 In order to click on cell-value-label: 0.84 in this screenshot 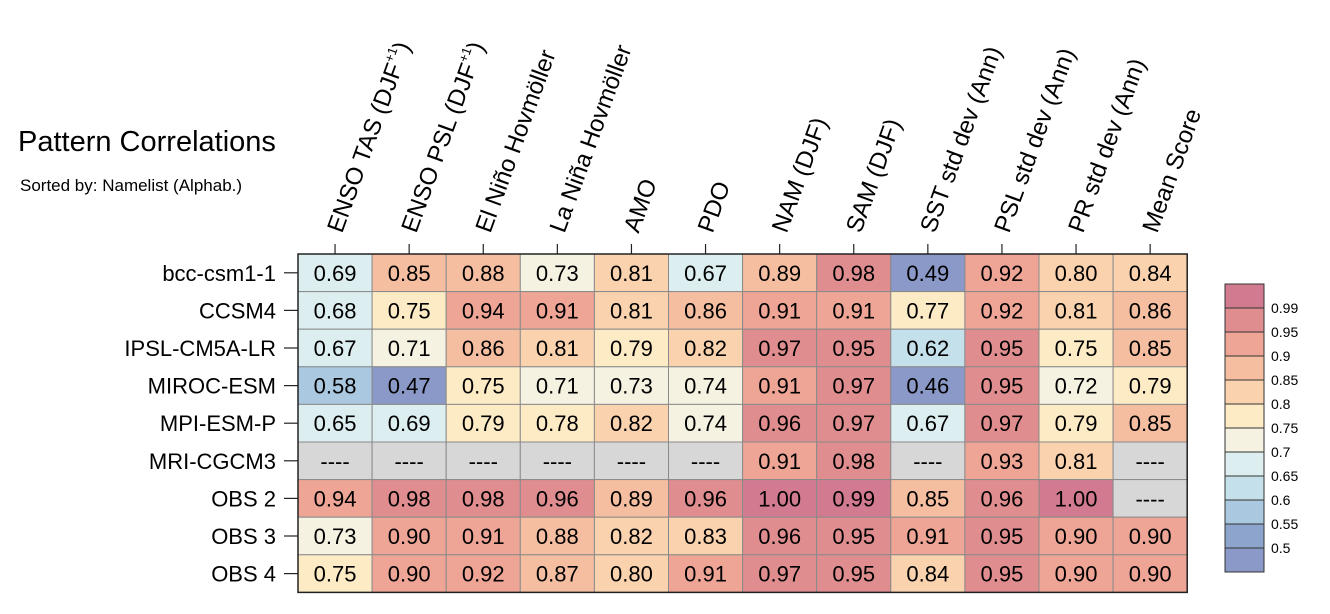, I will do `click(1150, 273)`.